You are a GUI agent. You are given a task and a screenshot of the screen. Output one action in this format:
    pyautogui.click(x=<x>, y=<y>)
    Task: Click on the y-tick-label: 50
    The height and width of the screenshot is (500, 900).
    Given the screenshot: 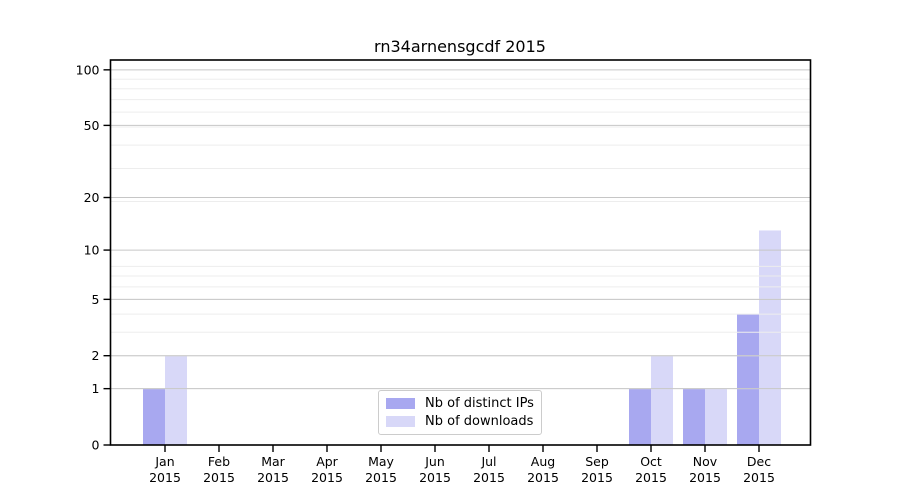 What is the action you would take?
    pyautogui.click(x=92, y=125)
    